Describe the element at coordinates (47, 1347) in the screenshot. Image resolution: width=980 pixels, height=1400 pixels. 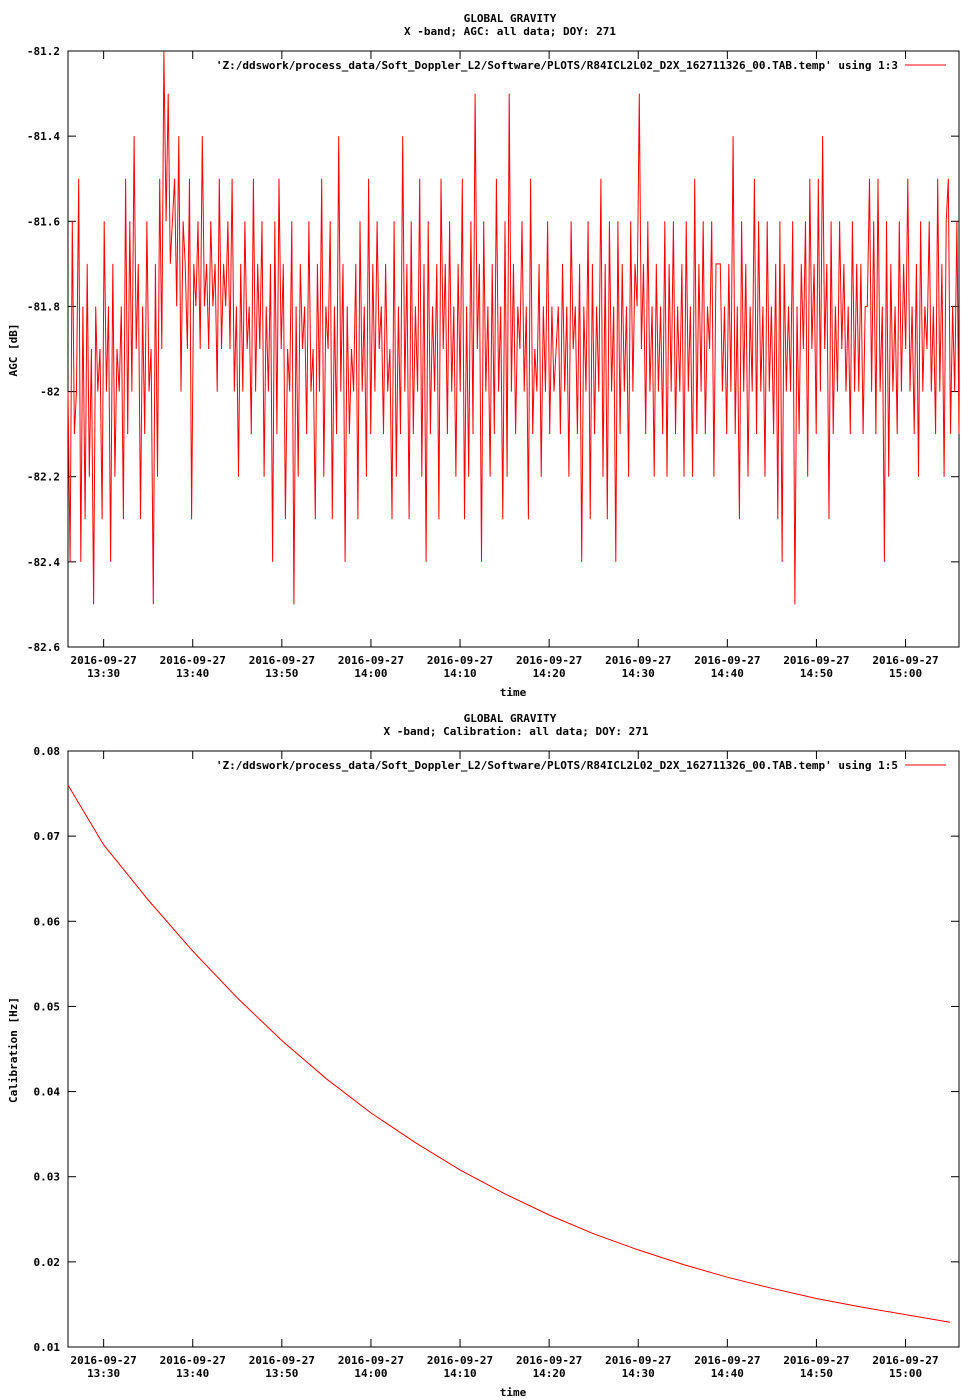
I see `y-tick-label: 0.01` at that location.